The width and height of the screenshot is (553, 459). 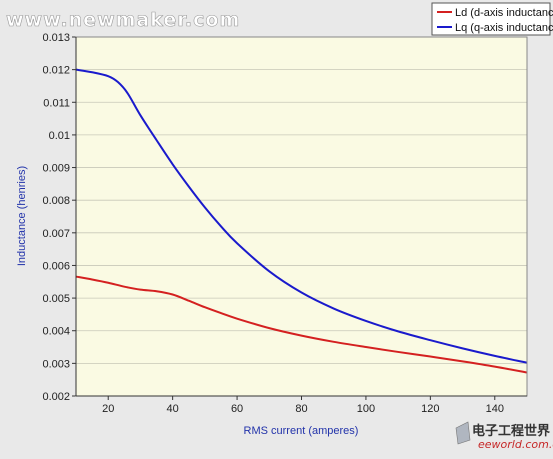 What do you see at coordinates (515, 444) in the screenshot?
I see `logo-en-text: eeworld.com.cn` at bounding box center [515, 444].